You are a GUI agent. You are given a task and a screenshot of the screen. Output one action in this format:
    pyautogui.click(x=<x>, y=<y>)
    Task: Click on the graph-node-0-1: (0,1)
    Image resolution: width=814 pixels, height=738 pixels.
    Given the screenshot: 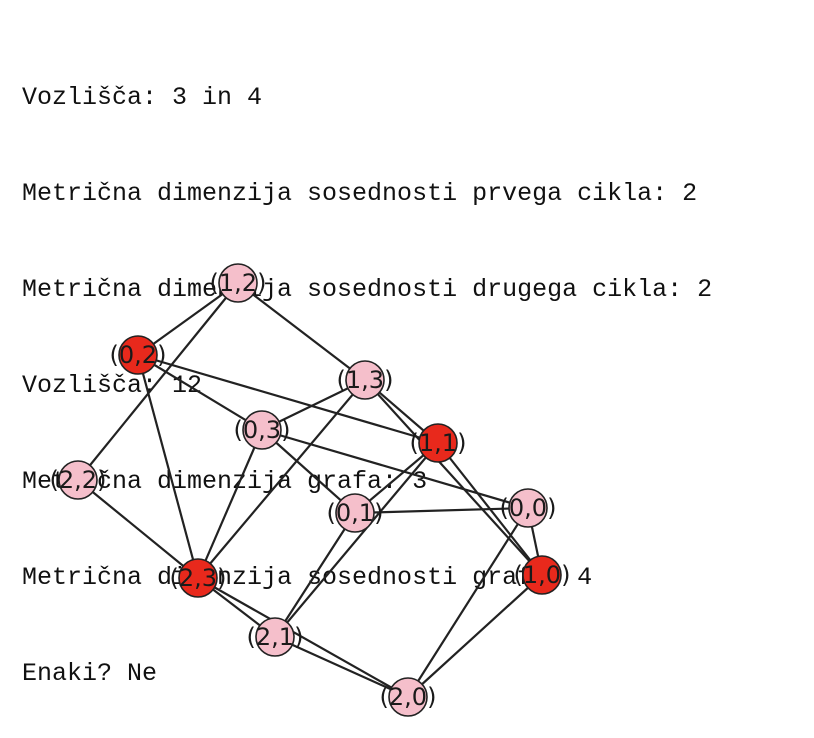 What is the action you would take?
    pyautogui.click(x=355, y=513)
    